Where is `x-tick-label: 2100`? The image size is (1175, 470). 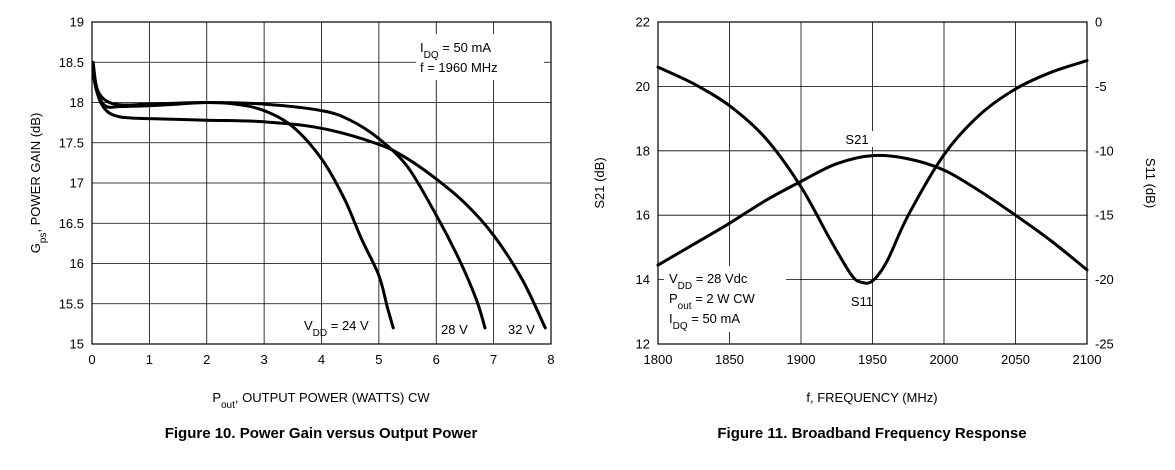
x-tick-label: 2100 is located at coordinates (1087, 359).